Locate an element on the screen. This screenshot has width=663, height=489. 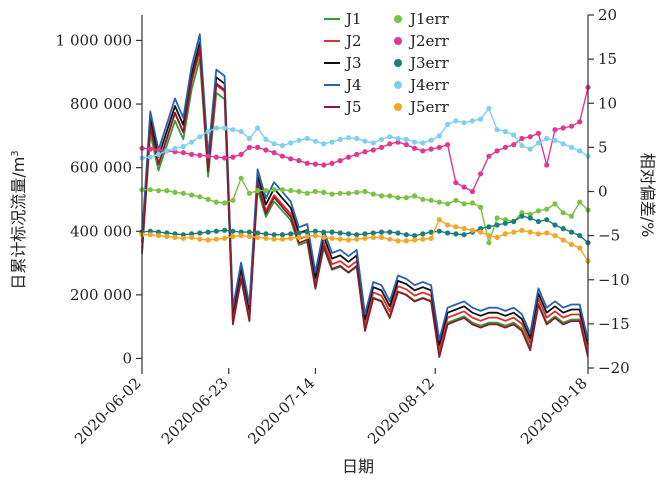
legend-swatch-j1err is located at coordinates (398, 19).